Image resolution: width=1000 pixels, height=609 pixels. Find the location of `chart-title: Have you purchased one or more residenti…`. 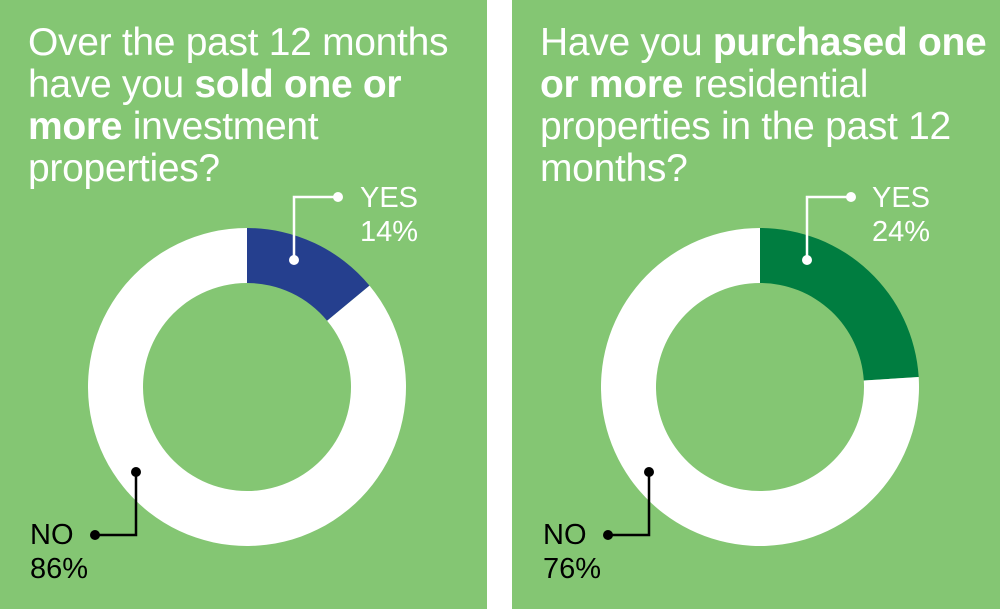

chart-title: Have you purchased one or more residenti… is located at coordinates (770, 106).